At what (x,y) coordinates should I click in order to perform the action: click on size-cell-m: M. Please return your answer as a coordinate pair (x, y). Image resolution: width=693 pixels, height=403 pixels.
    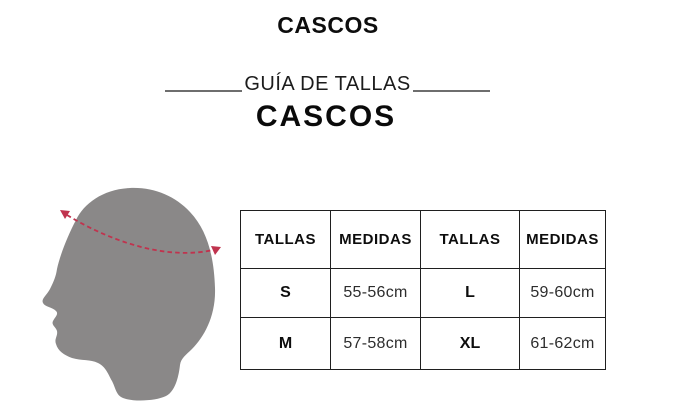
    Looking at the image, I should click on (285, 343).